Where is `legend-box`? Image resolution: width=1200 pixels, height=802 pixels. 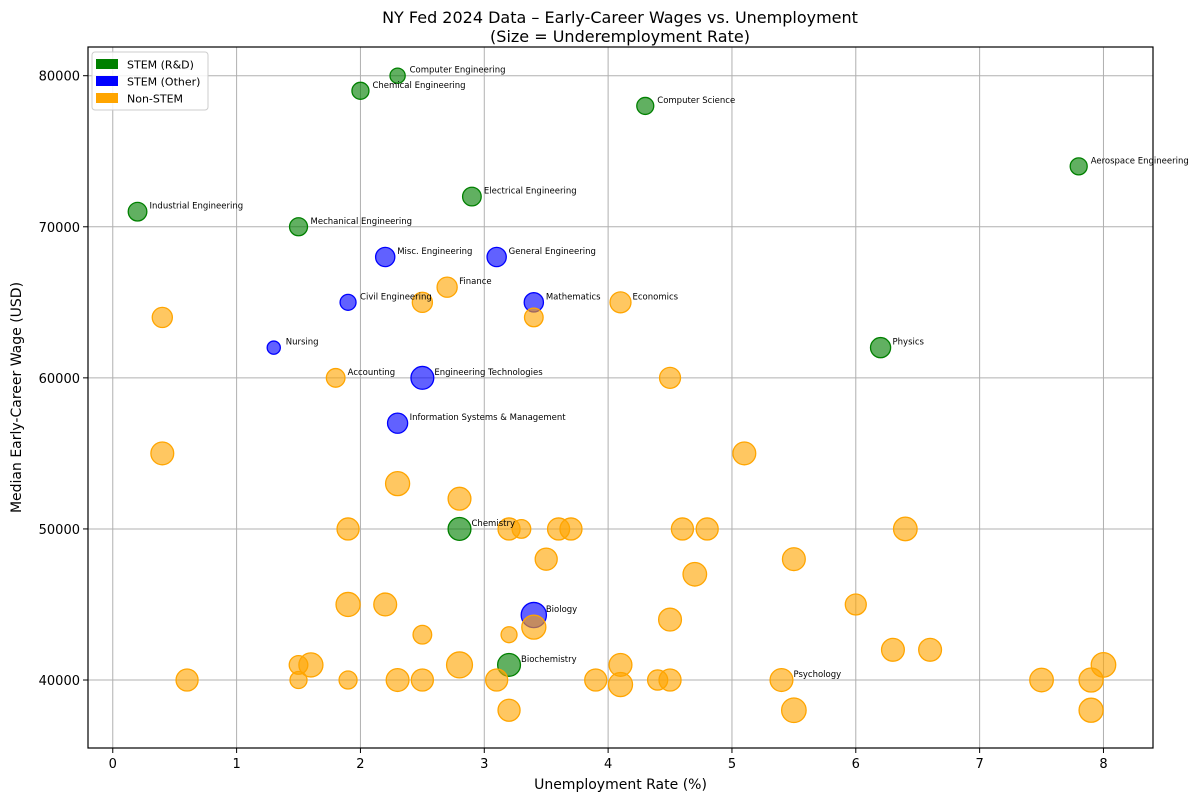 legend-box is located at coordinates (150, 81).